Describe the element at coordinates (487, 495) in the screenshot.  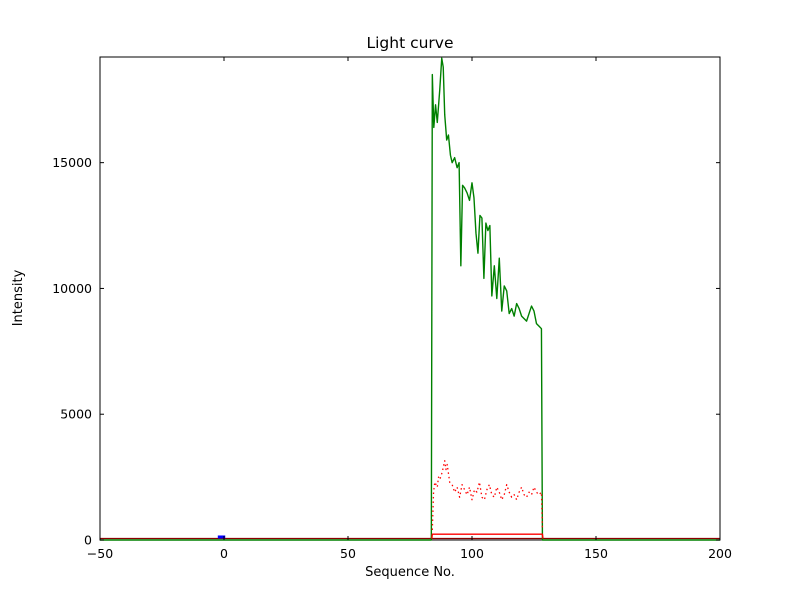
I see `series-line-red-dotted-noise` at that location.